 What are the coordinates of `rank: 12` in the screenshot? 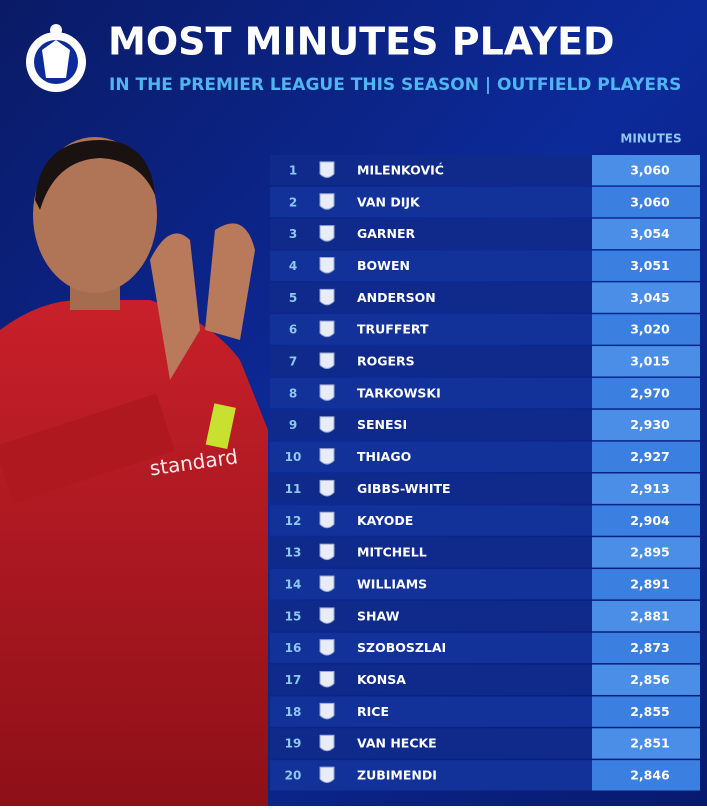 It's located at (293, 521).